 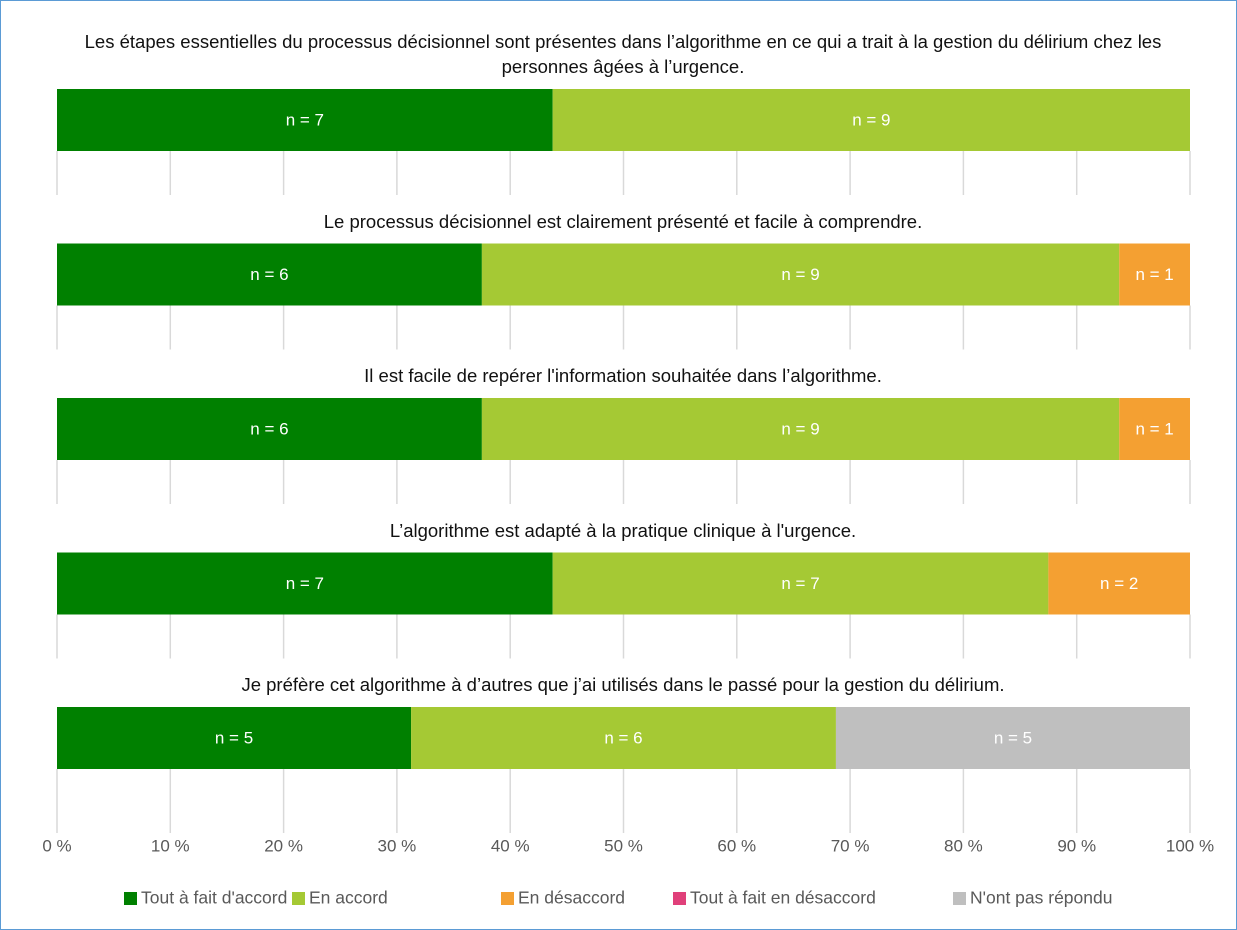 I want to click on x-tick-label: 50 %, so click(x=623, y=845).